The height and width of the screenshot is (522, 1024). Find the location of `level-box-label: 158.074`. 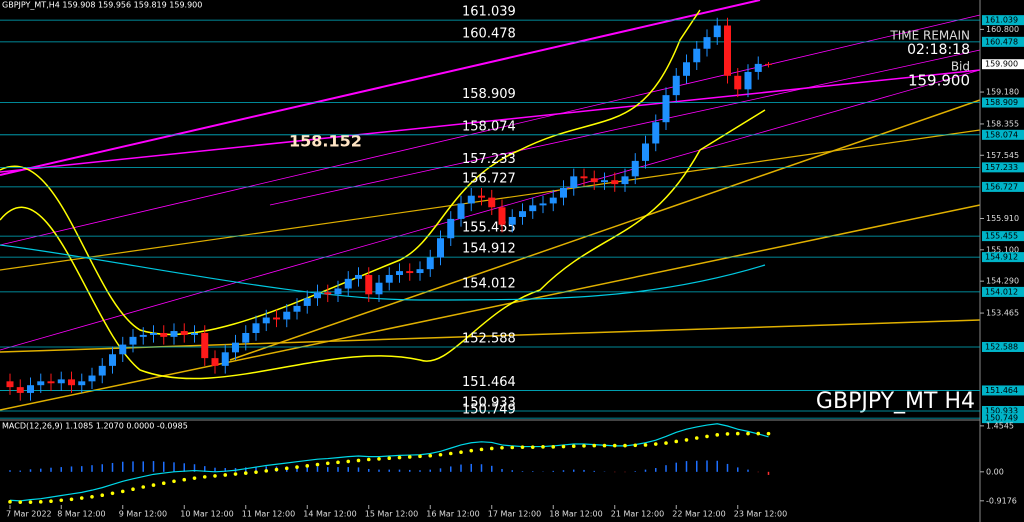

level-box-label: 158.074 is located at coordinates (1001, 134).